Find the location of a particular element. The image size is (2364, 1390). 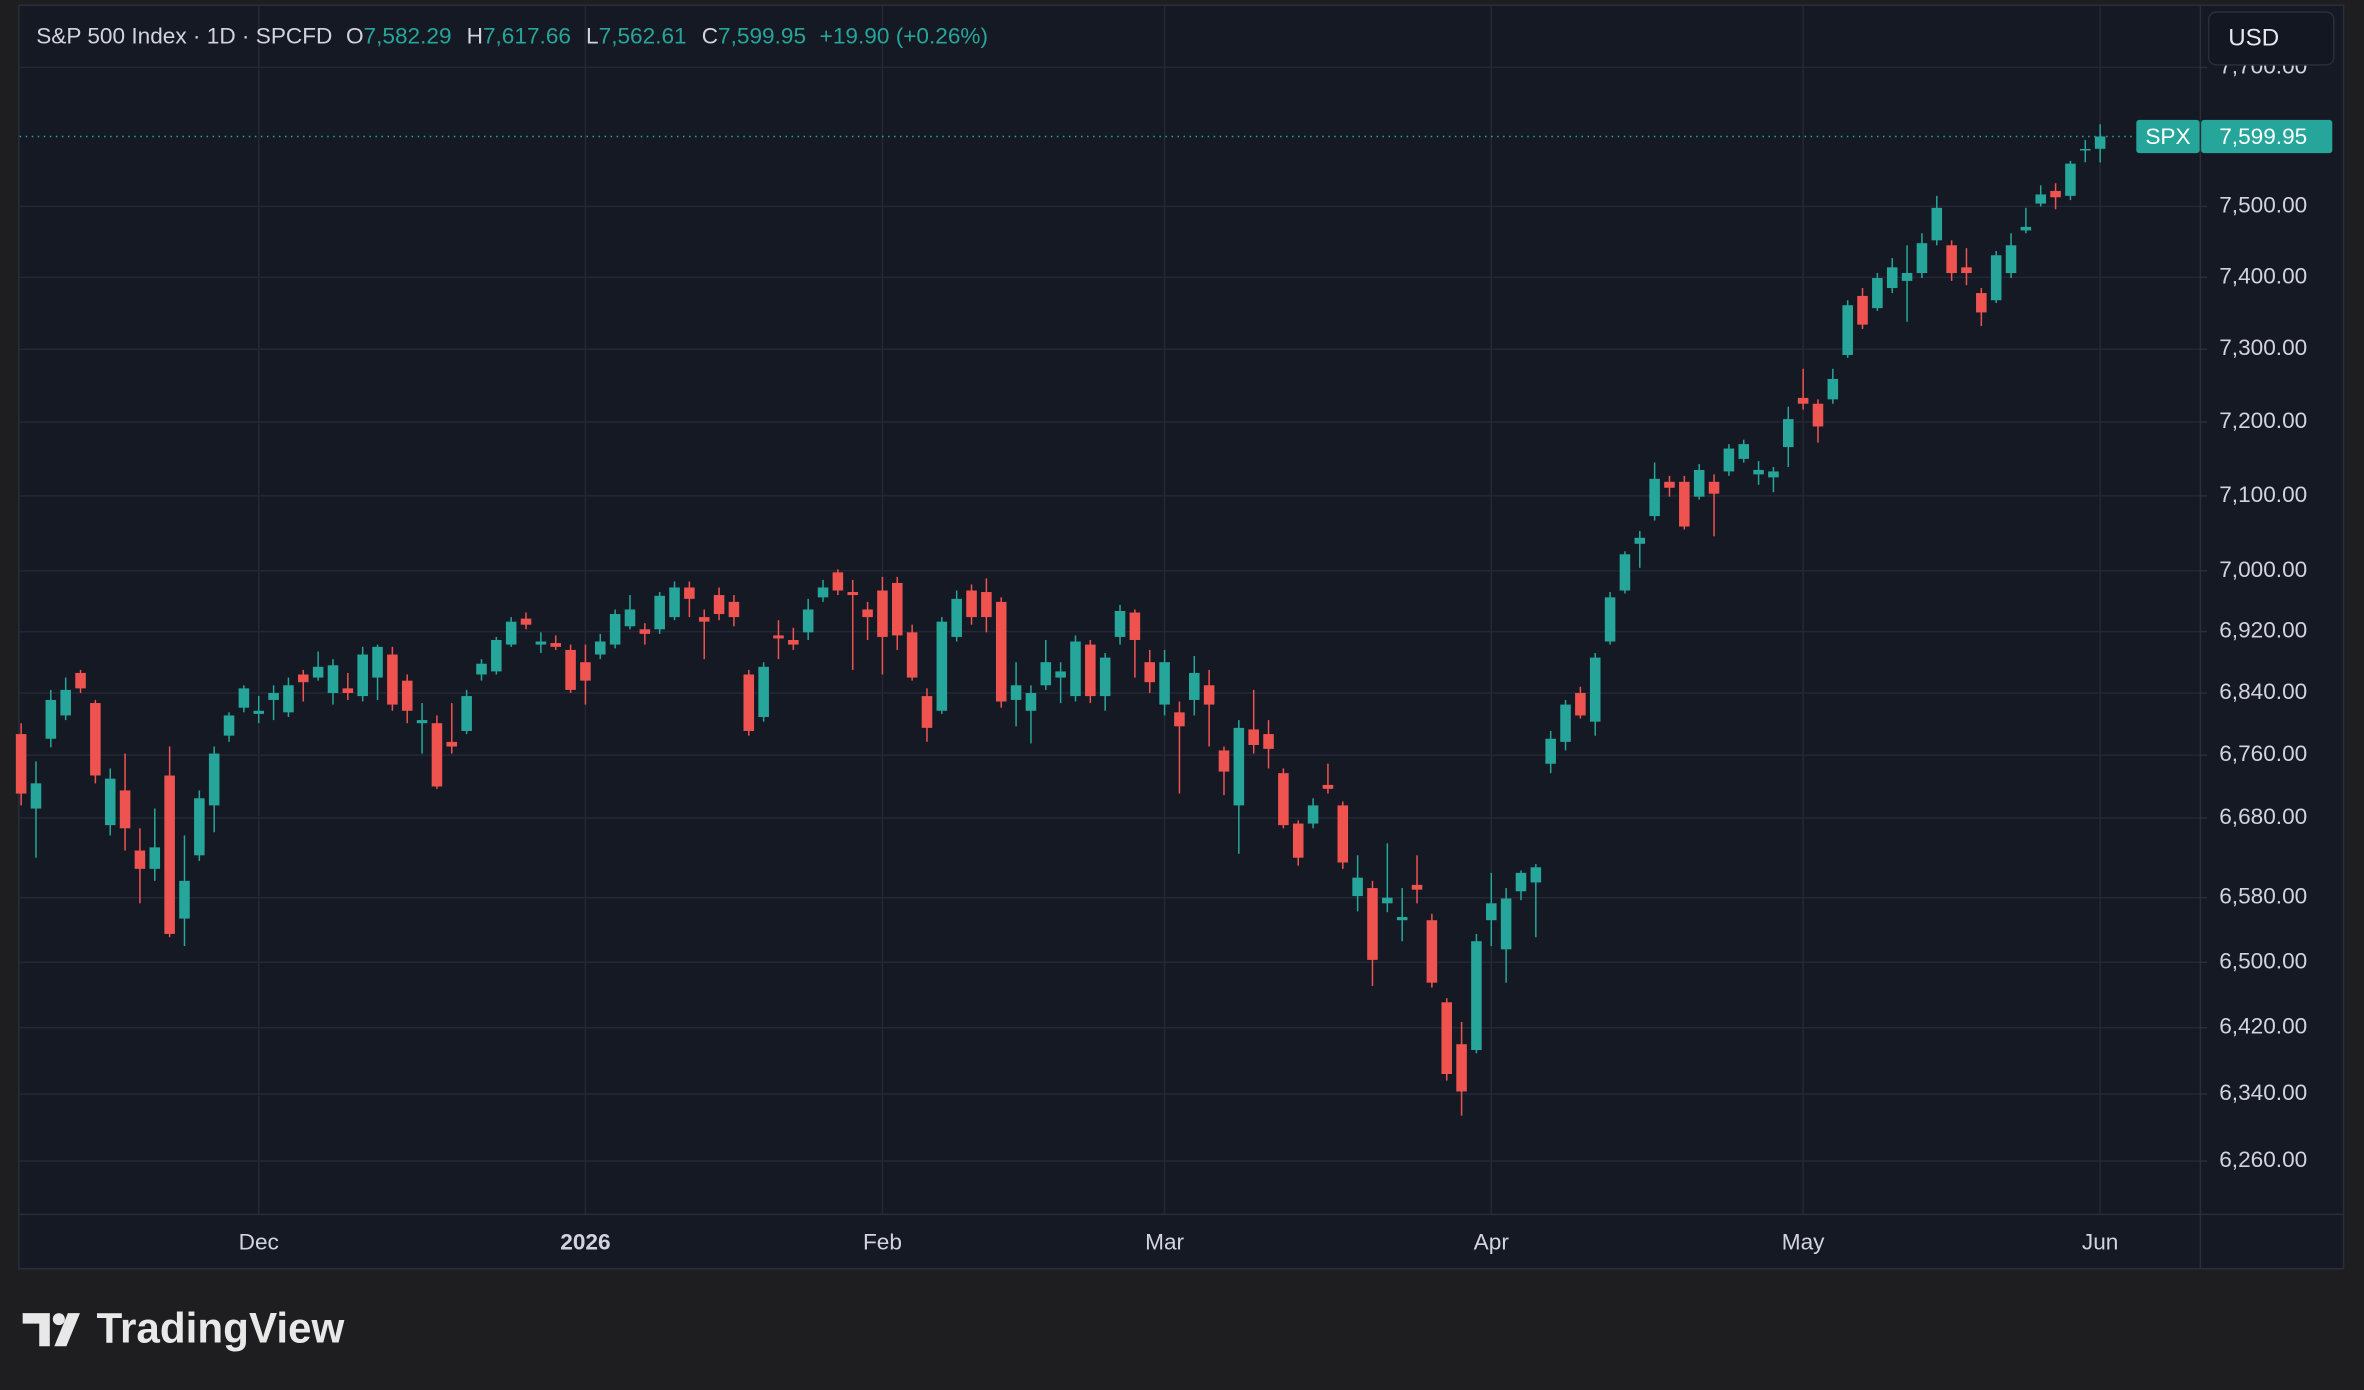

ohlc-letter: O is located at coordinates (355, 36).